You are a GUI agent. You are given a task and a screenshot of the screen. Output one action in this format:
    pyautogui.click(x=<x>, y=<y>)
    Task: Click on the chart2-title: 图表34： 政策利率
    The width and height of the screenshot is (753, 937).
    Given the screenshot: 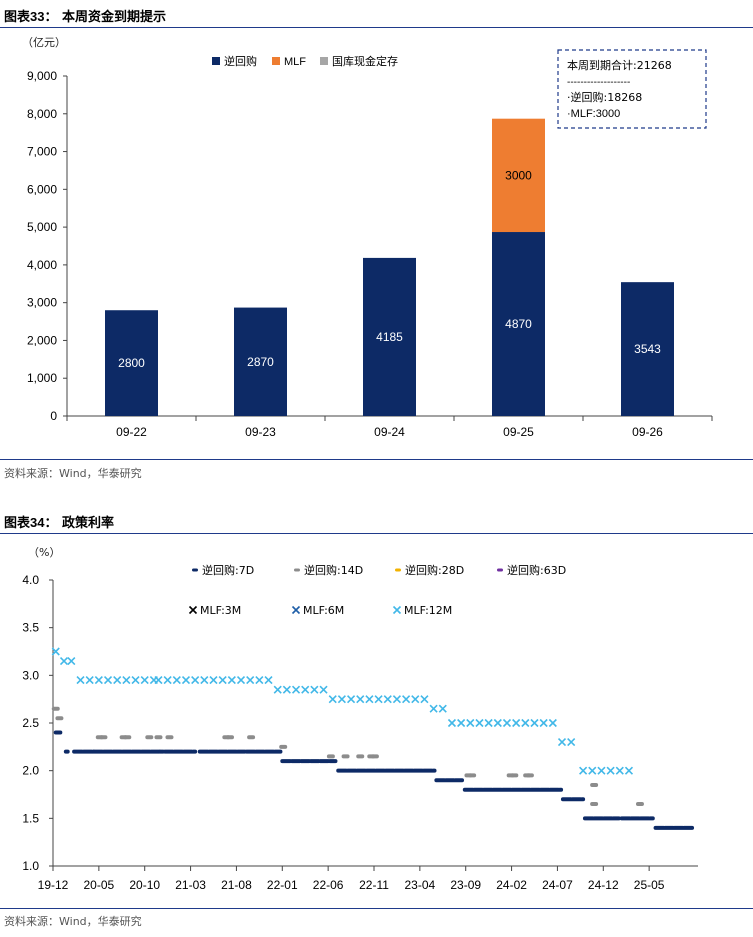 What is the action you would take?
    pyautogui.click(x=59, y=521)
    